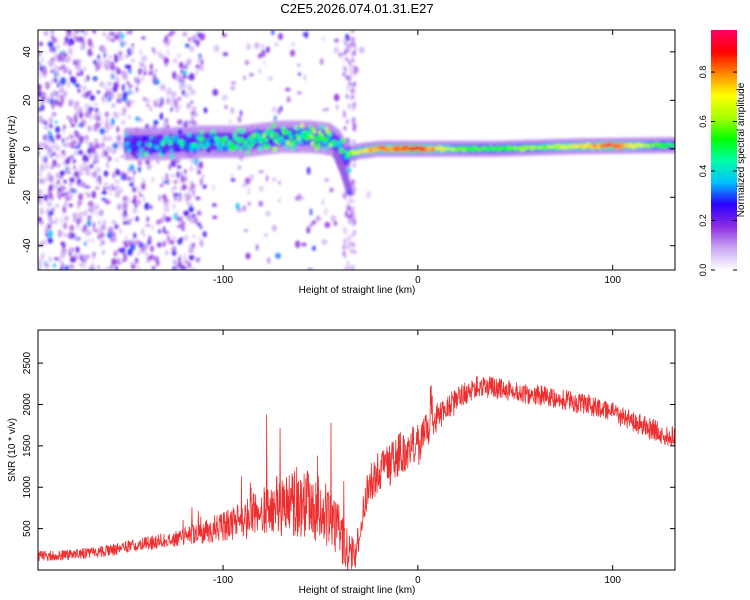  What do you see at coordinates (703, 121) in the screenshot?
I see `colorbar-tick-label: 0.6` at bounding box center [703, 121].